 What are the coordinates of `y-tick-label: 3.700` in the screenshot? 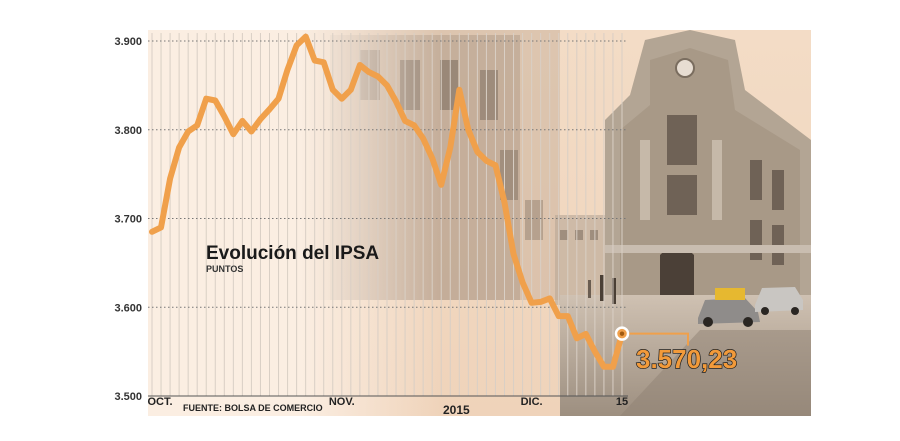 It's located at (128, 220).